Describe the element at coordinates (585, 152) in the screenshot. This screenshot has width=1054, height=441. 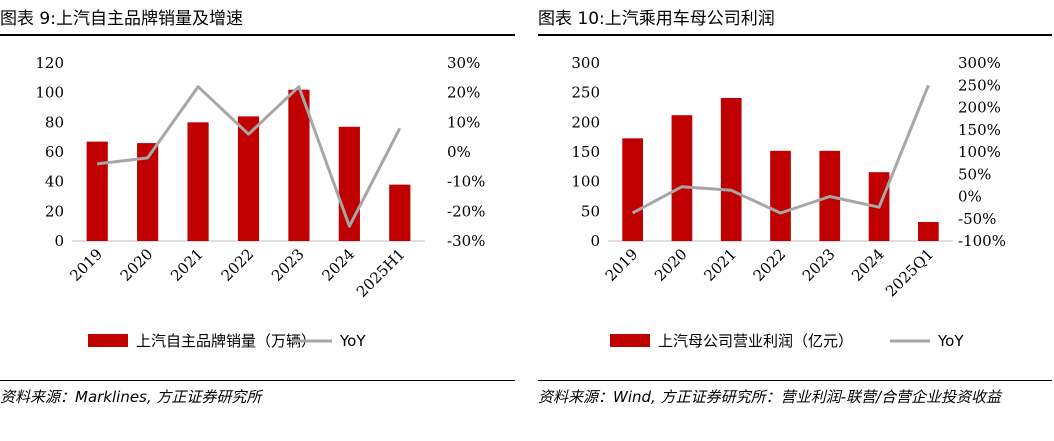
I see `y-tick-label: 150` at that location.